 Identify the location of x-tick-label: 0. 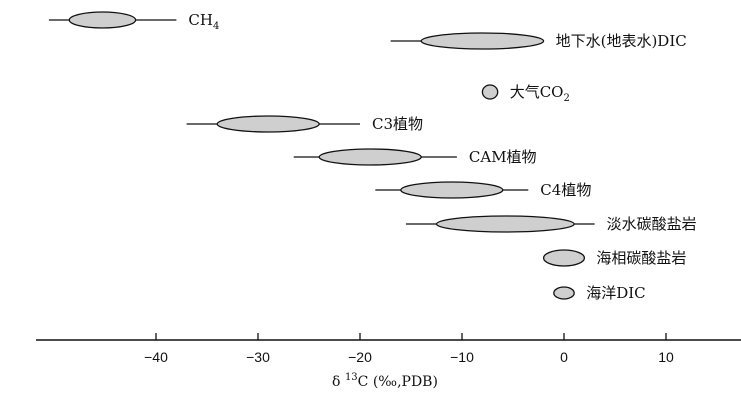
(564, 357).